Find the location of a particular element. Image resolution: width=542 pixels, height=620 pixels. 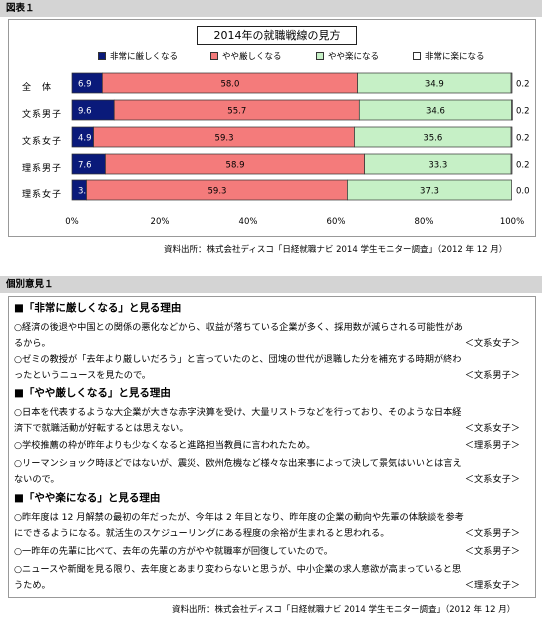

opinions-header: 個別意見１ is located at coordinates (271, 284).